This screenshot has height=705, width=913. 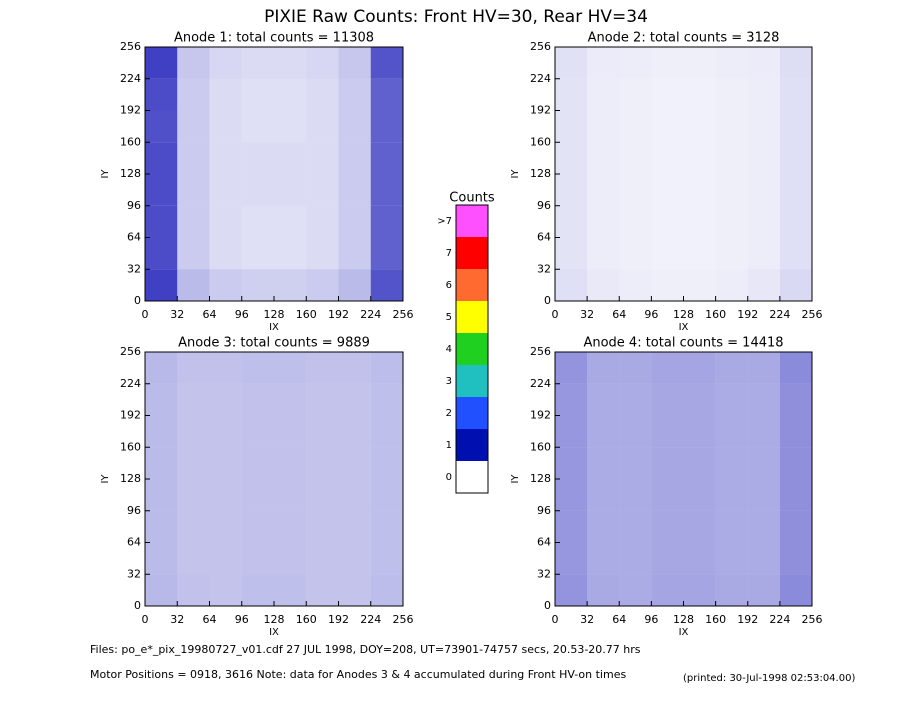 I want to click on panel-title: Anode 2: total counts = 3128, so click(x=684, y=38).